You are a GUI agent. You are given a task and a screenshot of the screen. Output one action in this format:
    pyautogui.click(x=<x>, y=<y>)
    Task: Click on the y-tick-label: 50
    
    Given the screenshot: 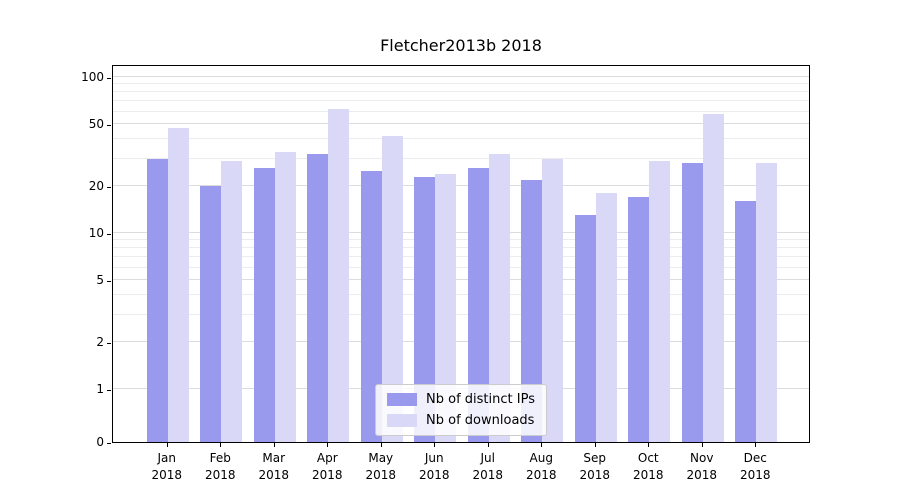 What is the action you would take?
    pyautogui.click(x=96, y=123)
    